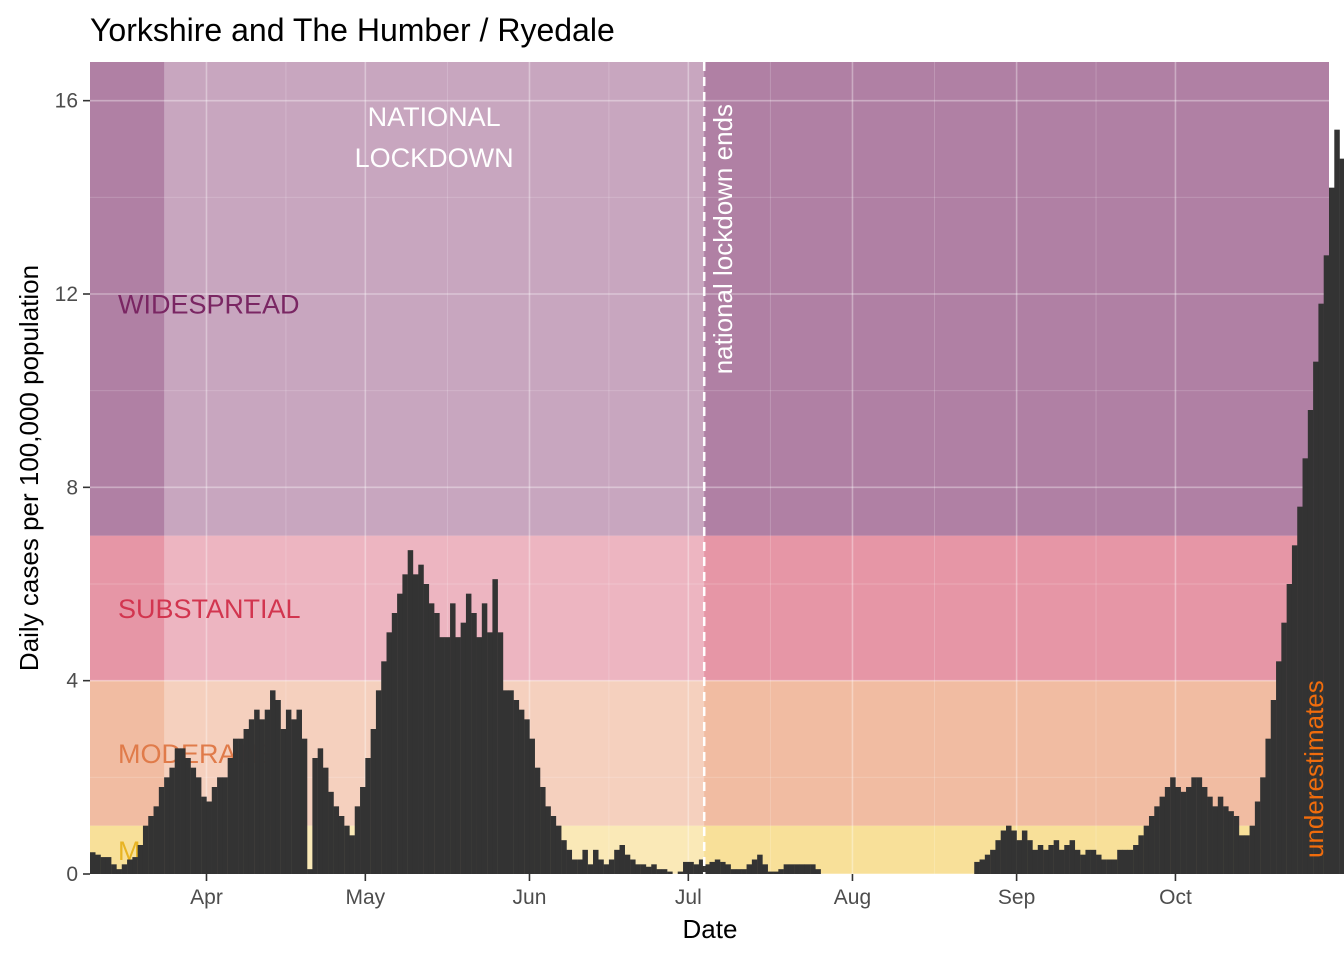  I want to click on x-tick-label: Jun, so click(530, 897).